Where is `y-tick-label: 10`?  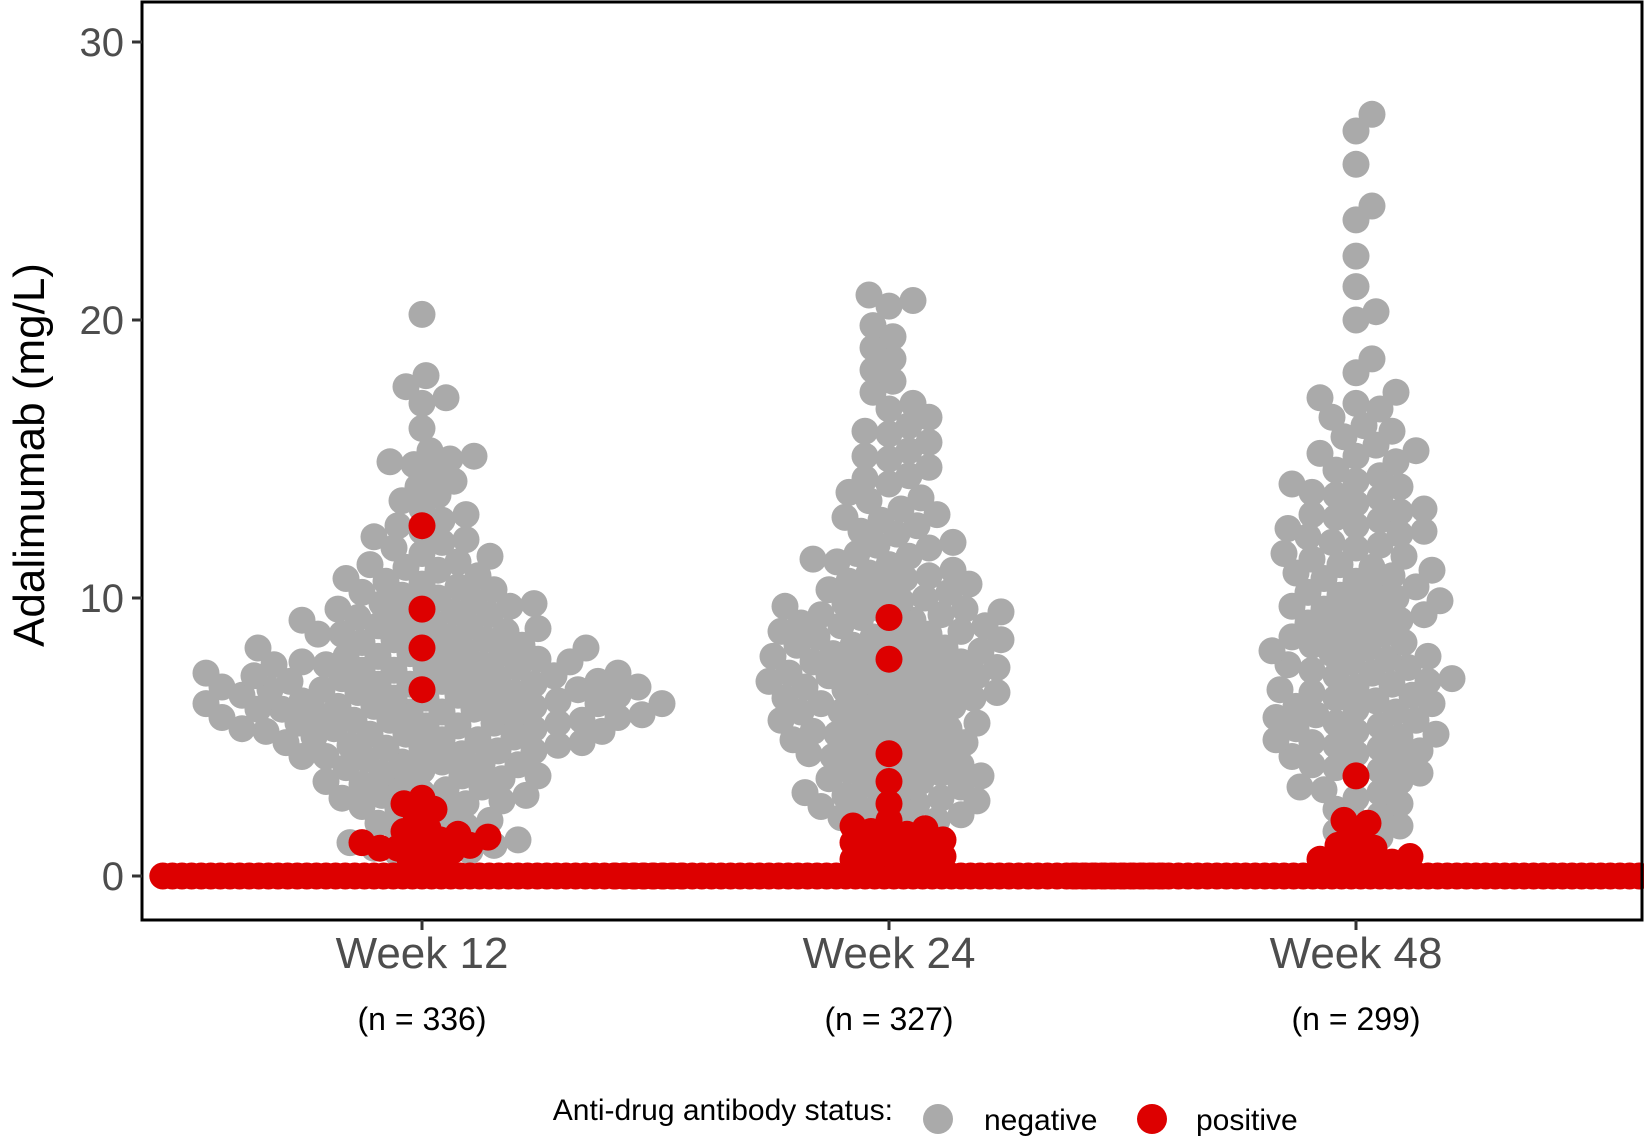
y-tick-label: 10 is located at coordinates (102, 599).